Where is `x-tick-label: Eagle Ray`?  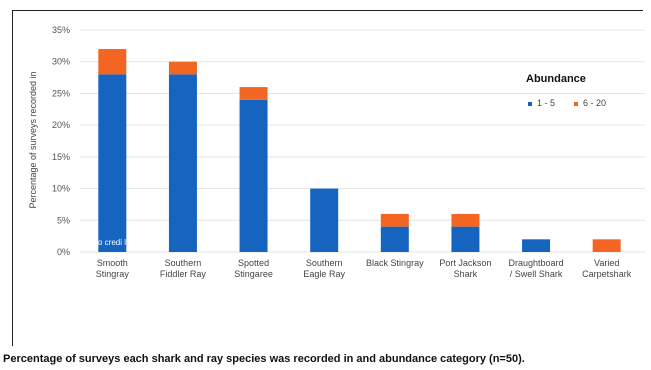 x-tick-label: Eagle Ray is located at coordinates (324, 274).